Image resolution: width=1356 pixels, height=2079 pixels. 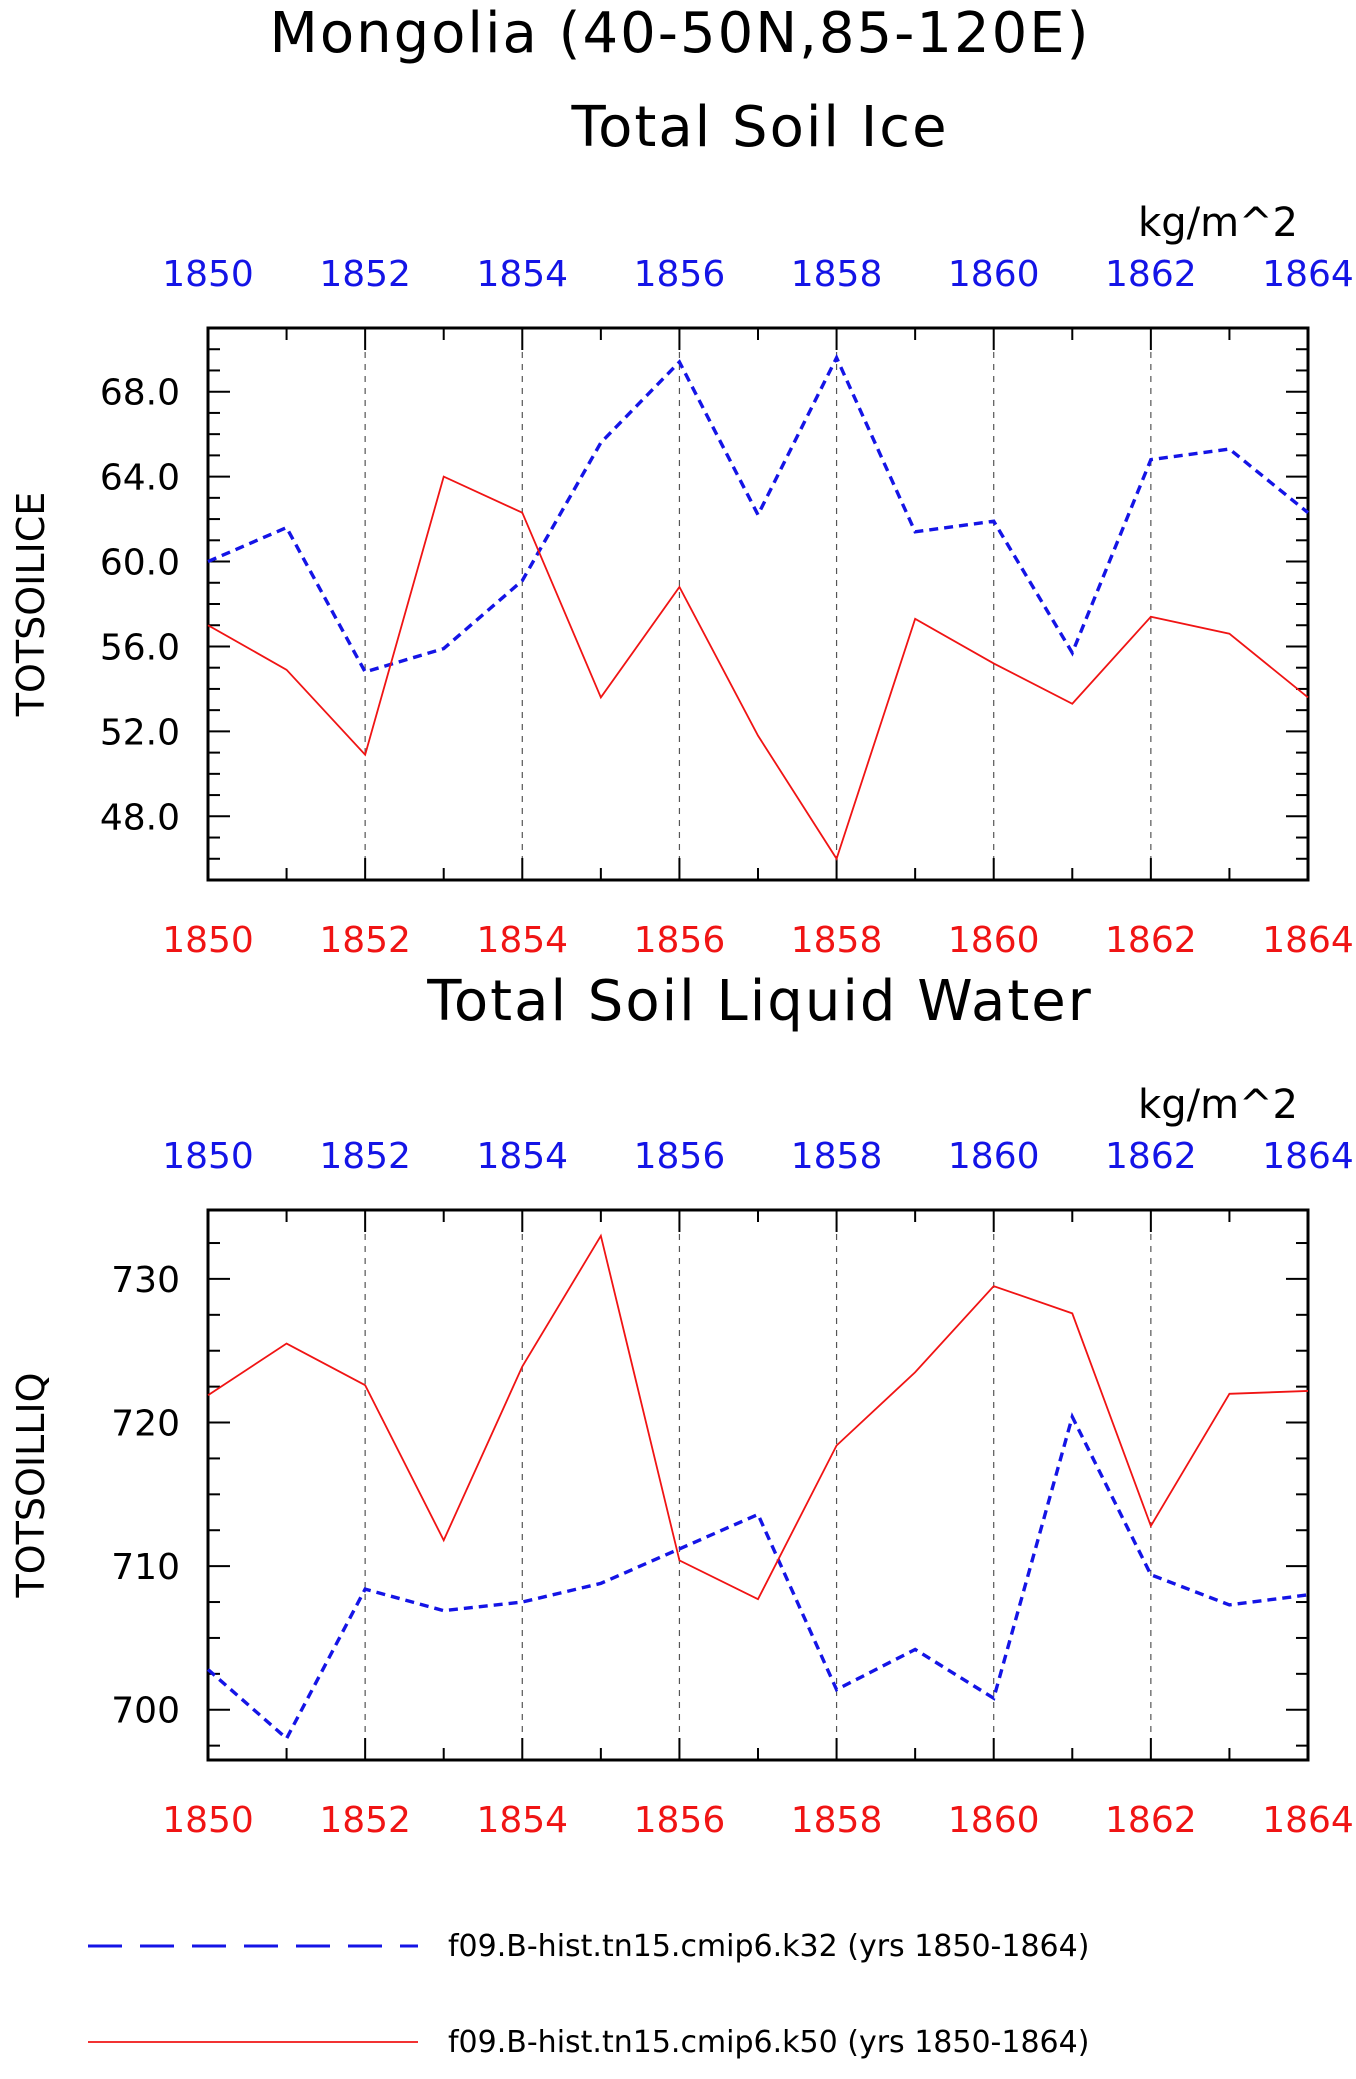 I want to click on panel-2-bottom-xtick-label: 1856, so click(x=680, y=1820).